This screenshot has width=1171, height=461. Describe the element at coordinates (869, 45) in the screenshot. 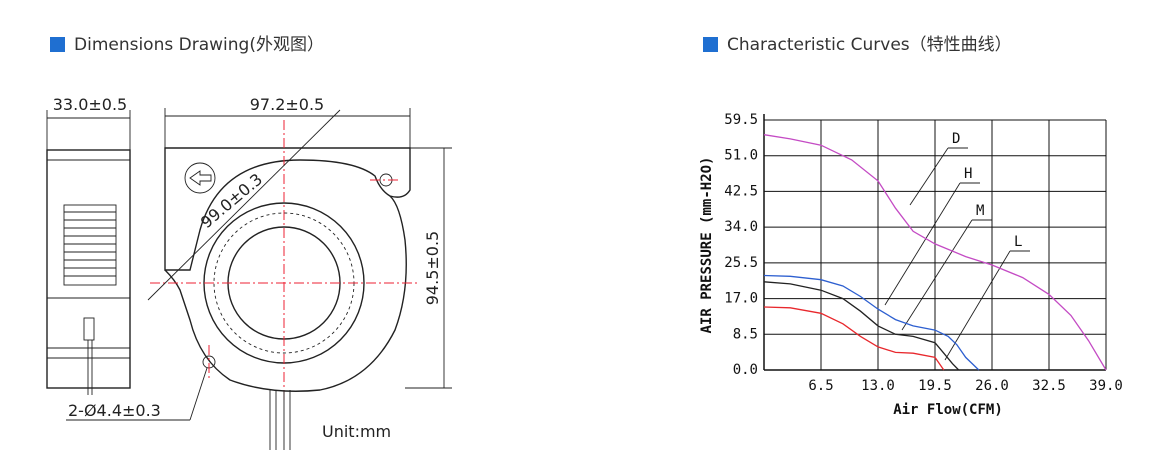

I see `section-title: Characteristic Curves（特性曲线）` at that location.